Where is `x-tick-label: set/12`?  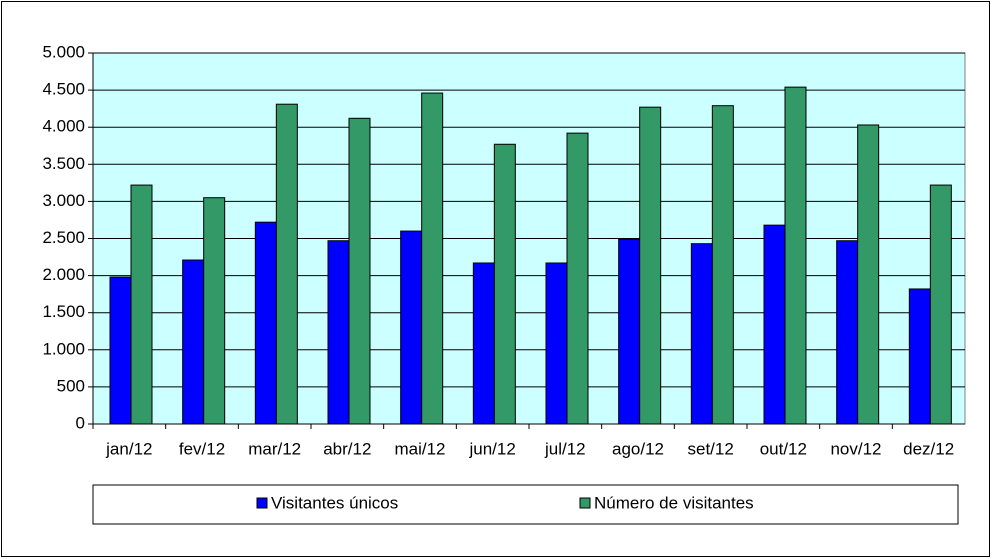 x-tick-label: set/12 is located at coordinates (711, 448).